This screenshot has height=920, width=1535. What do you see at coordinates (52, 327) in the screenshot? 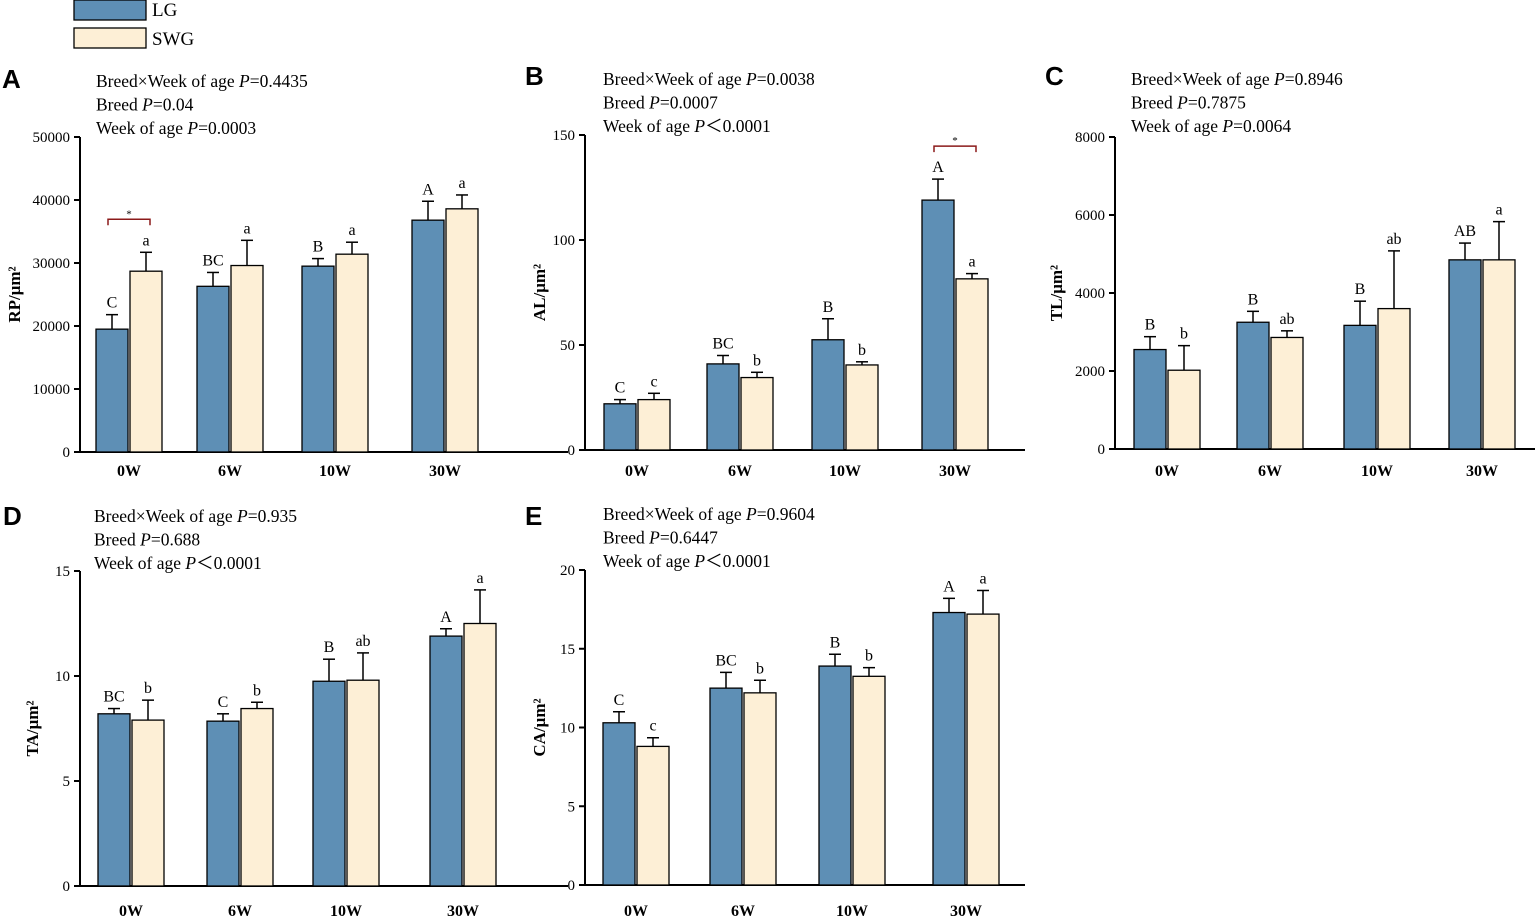
I see `y-tick-label: 20000` at bounding box center [52, 327].